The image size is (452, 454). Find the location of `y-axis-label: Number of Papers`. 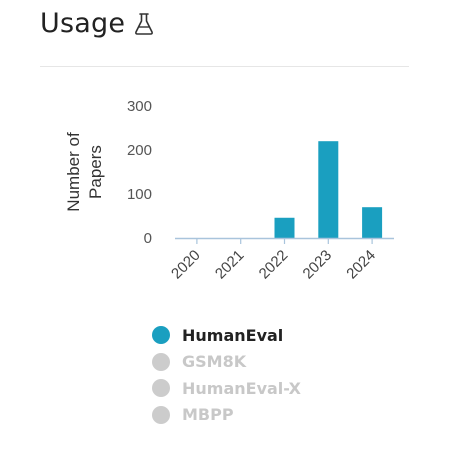

y-axis-label: Number of Papers is located at coordinates (84, 172).